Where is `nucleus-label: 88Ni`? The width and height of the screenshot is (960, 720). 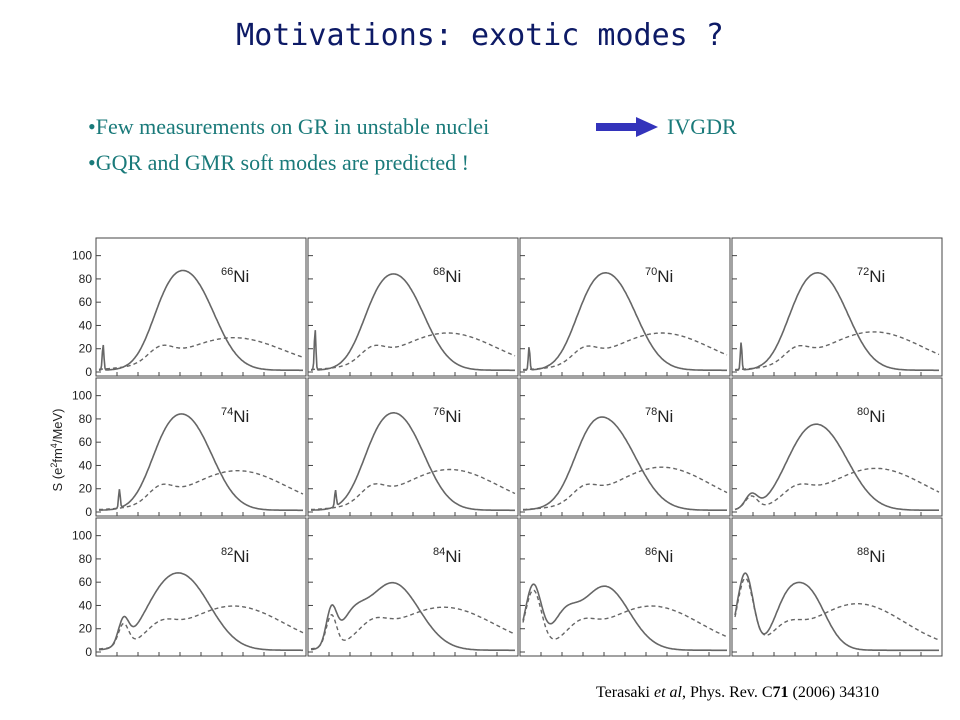
nucleus-label: 88Ni is located at coordinates (871, 556).